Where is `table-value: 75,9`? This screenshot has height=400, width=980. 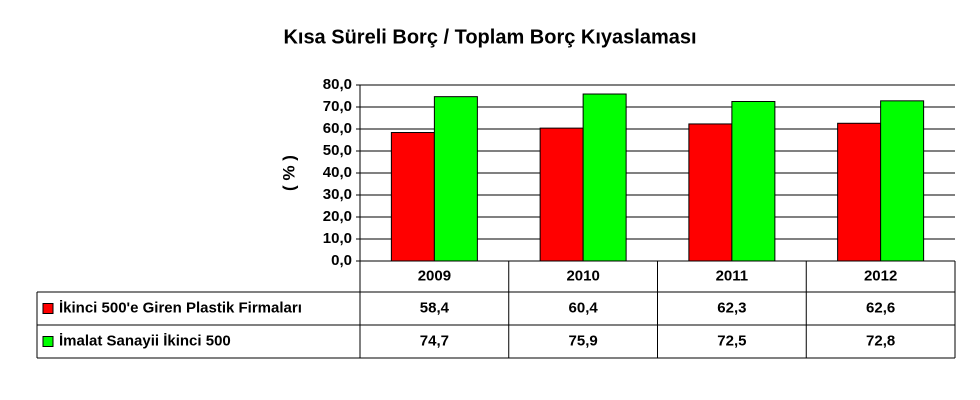 table-value: 75,9 is located at coordinates (583, 340).